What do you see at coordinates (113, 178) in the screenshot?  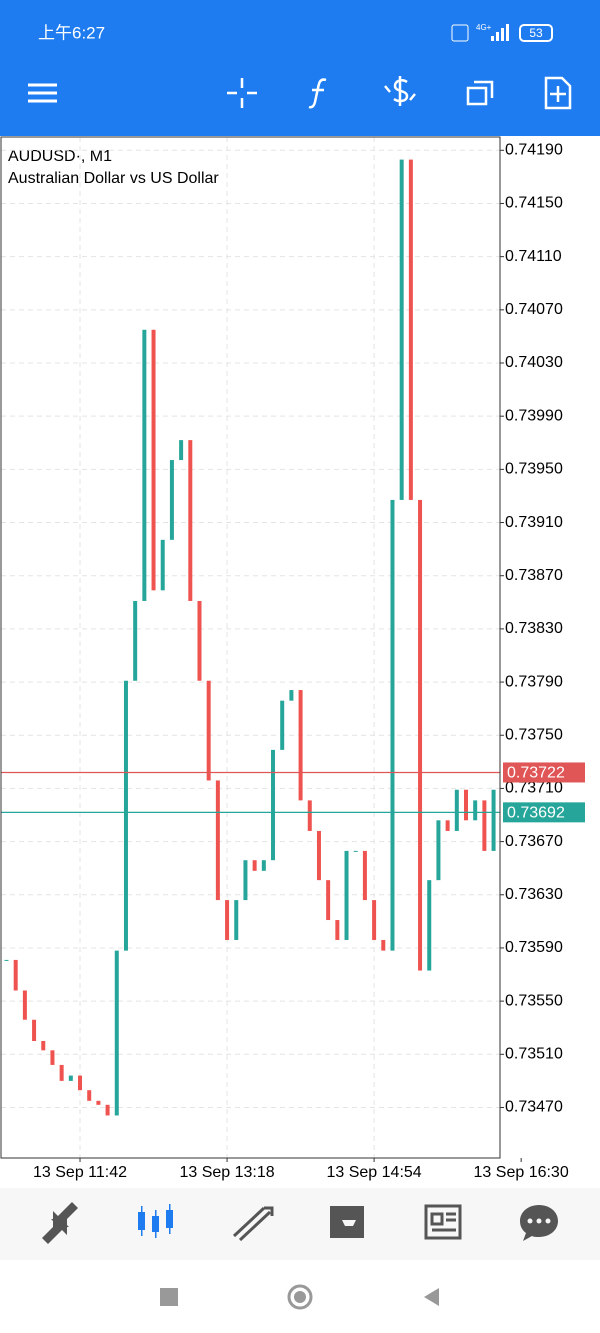 I see `chart-subtitle: Australian Dollar vs US Dollar` at bounding box center [113, 178].